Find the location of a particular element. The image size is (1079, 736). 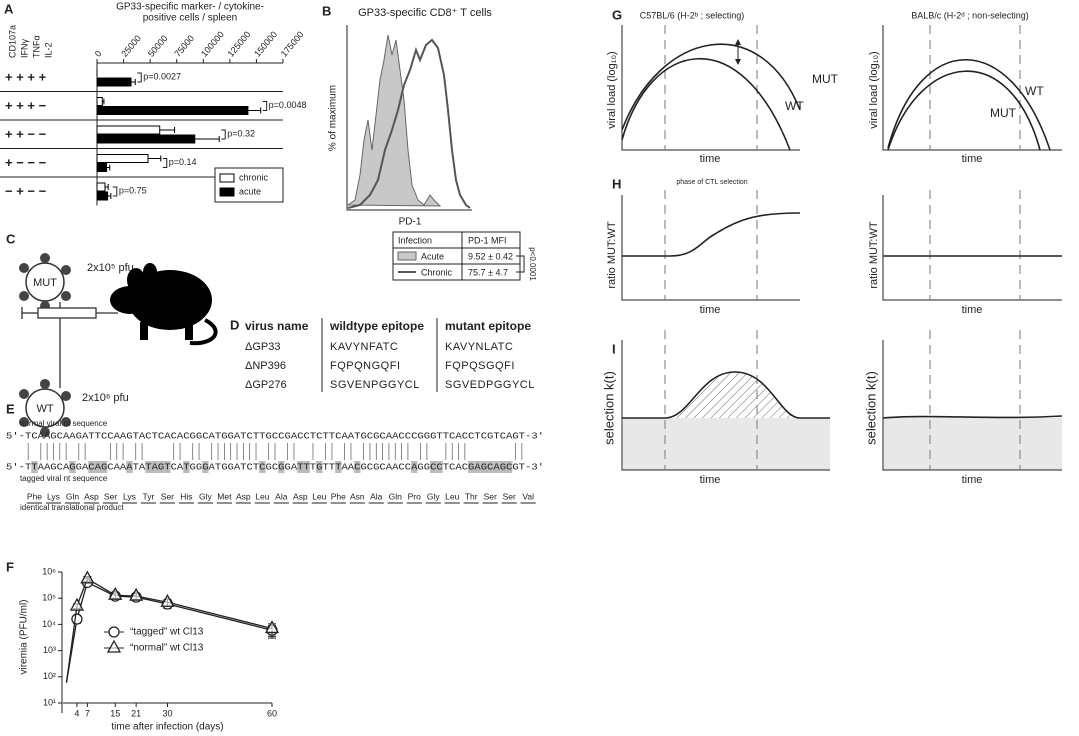

amino-acid: Val is located at coordinates (528, 496).